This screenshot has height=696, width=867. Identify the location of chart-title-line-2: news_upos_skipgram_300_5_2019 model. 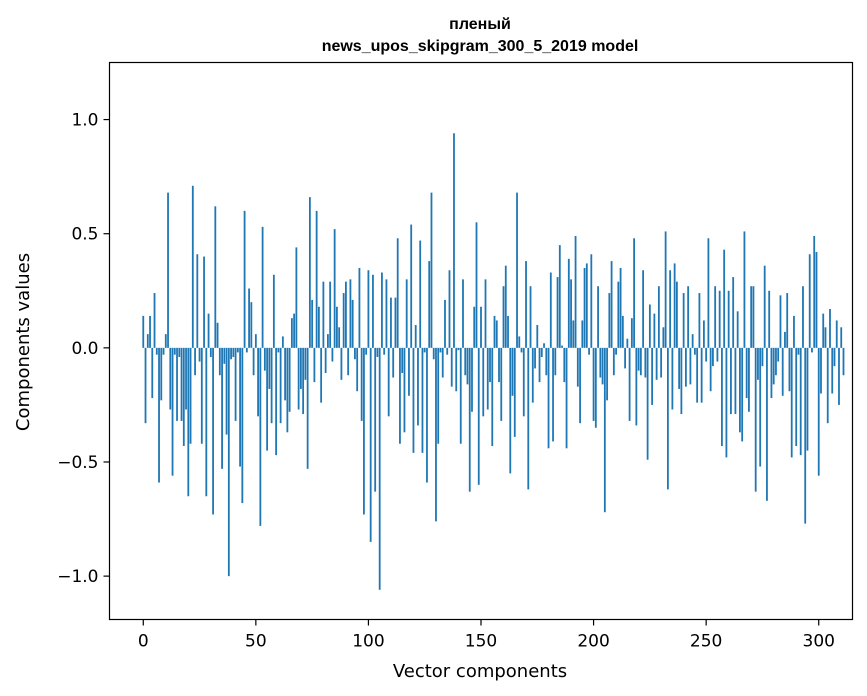
(480, 46).